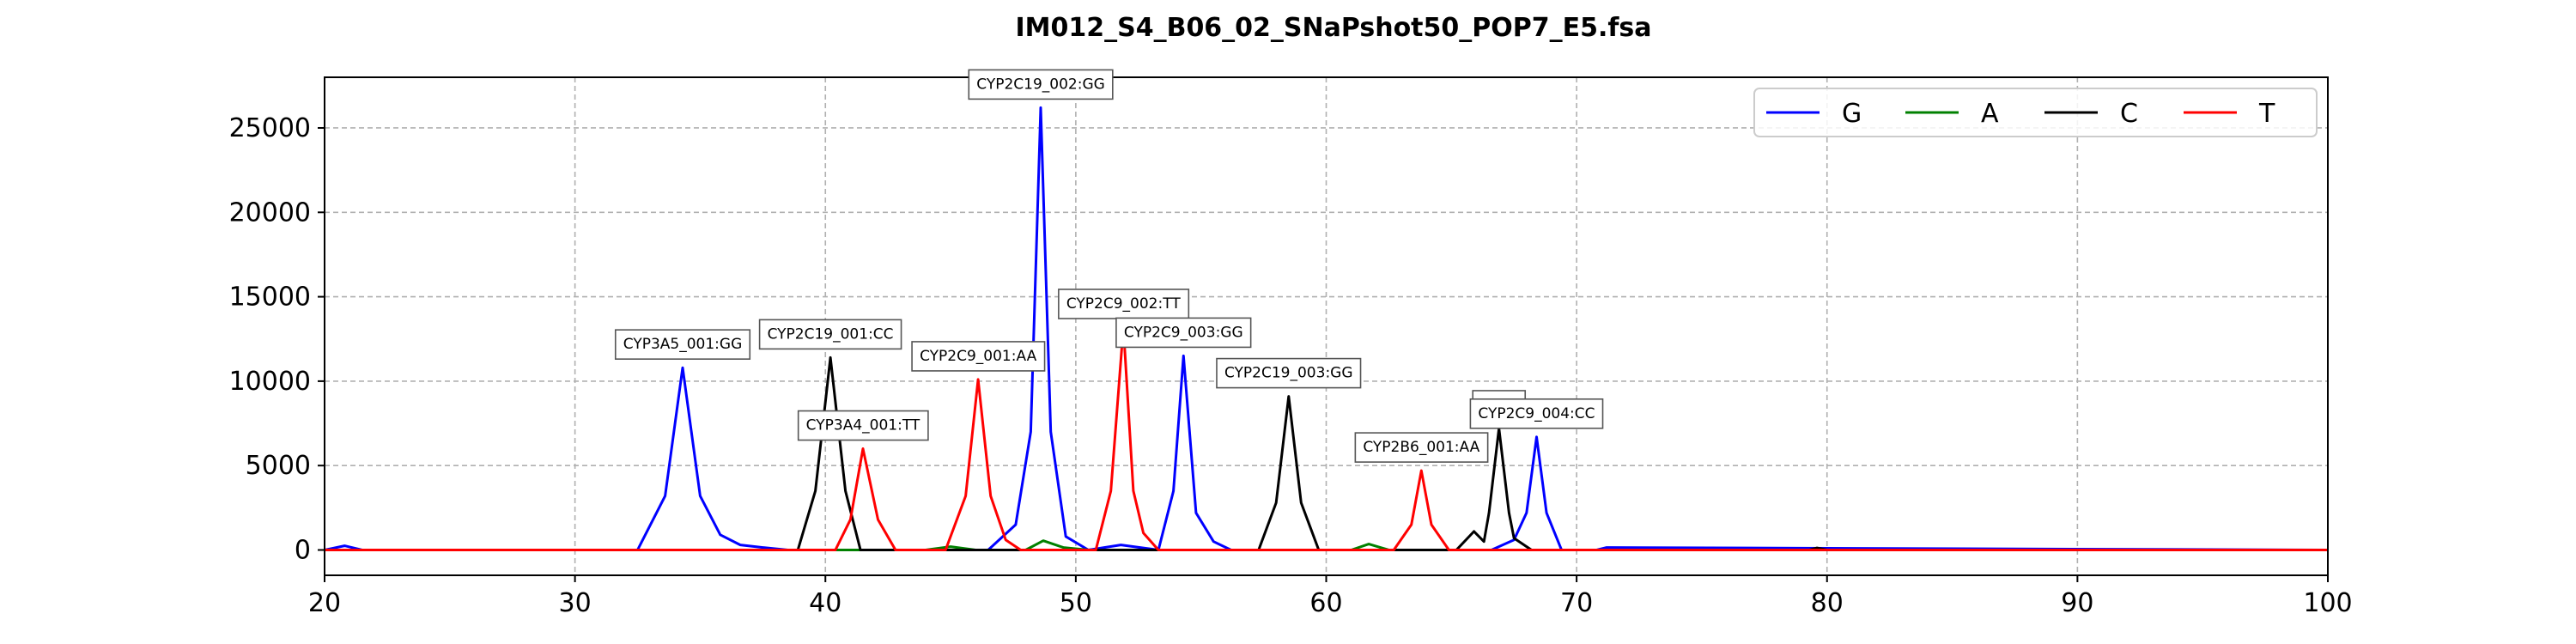 The width and height of the screenshot is (2576, 644). What do you see at coordinates (2077, 603) in the screenshot?
I see `x-tick-label: 90` at bounding box center [2077, 603].